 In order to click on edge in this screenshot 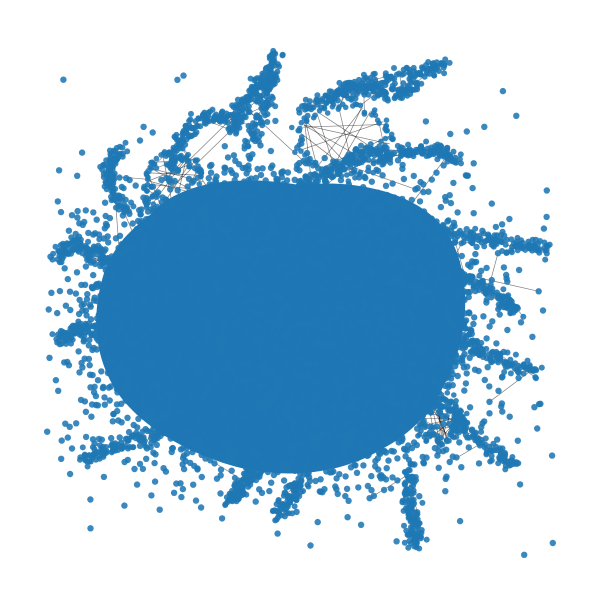, I will do `click(175, 174)`.